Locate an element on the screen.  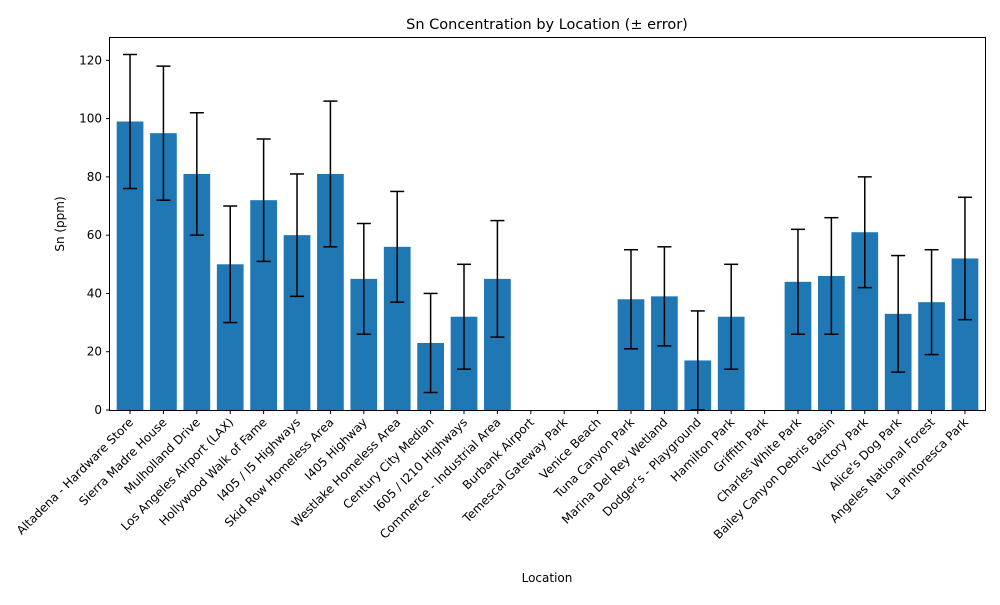
x-axis-title: Location is located at coordinates (547, 578).